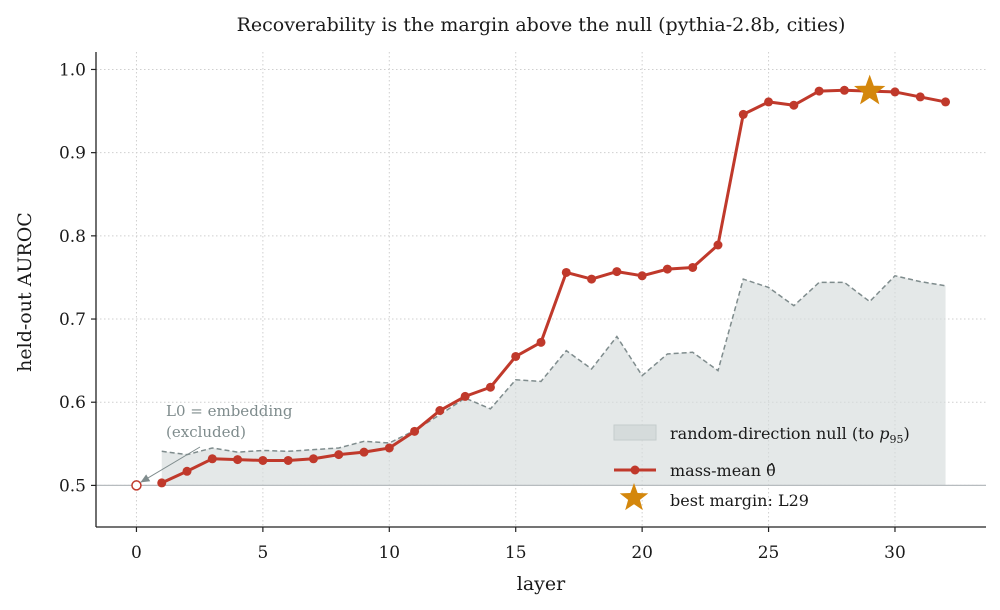  Describe the element at coordinates (634, 497) in the screenshot. I see `legend-best-margin-star` at that location.